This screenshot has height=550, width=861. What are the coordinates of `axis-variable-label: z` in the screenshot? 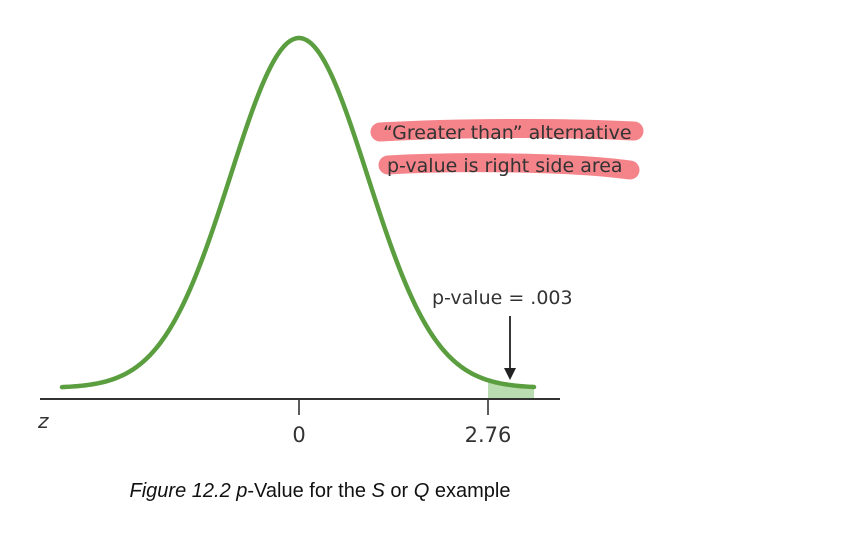 It's located at (43, 421).